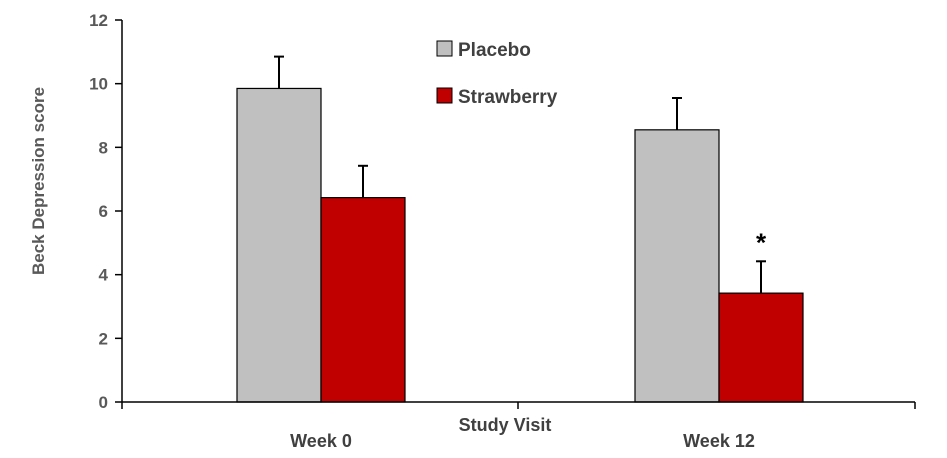 The image size is (947, 458). What do you see at coordinates (321, 441) in the screenshot?
I see `x-category-label: Week 0` at bounding box center [321, 441].